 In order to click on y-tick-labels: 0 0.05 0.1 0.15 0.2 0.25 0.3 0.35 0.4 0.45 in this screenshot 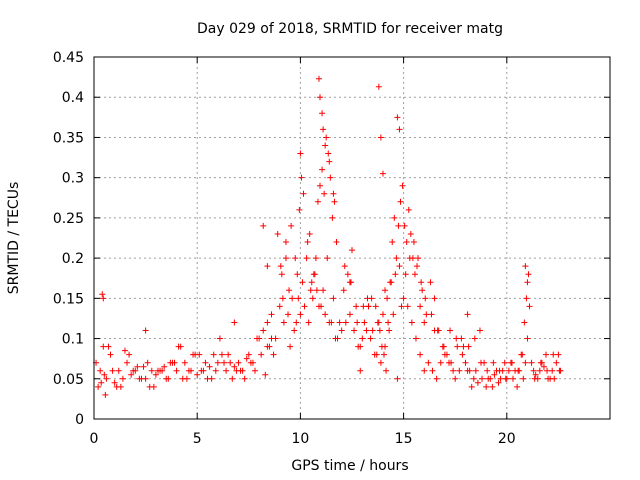, I will do `click(68, 239)`.